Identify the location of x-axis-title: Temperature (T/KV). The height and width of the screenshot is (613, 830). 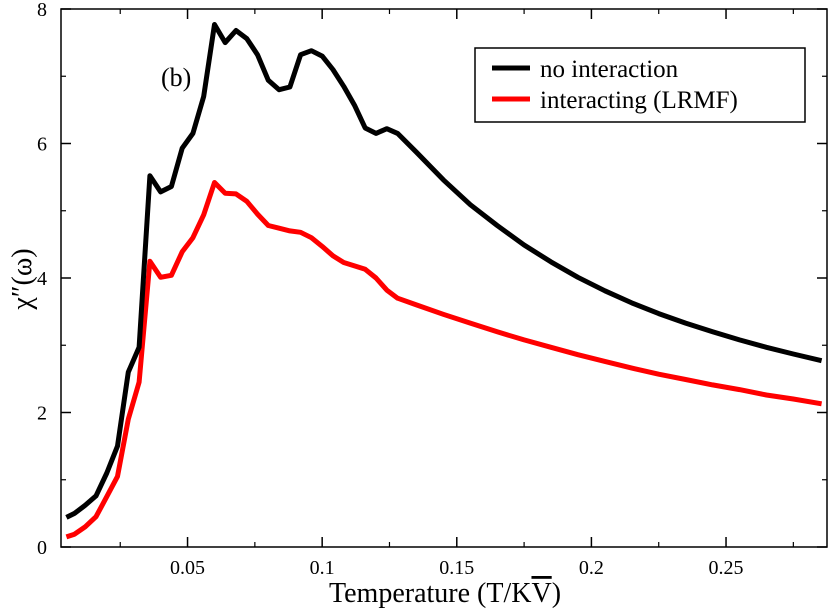
(445, 593).